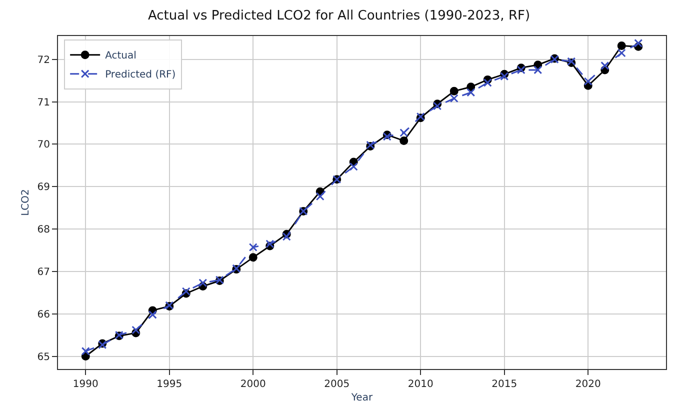 The height and width of the screenshot is (413, 678). I want to click on y-tick-label: 70, so click(43, 145).